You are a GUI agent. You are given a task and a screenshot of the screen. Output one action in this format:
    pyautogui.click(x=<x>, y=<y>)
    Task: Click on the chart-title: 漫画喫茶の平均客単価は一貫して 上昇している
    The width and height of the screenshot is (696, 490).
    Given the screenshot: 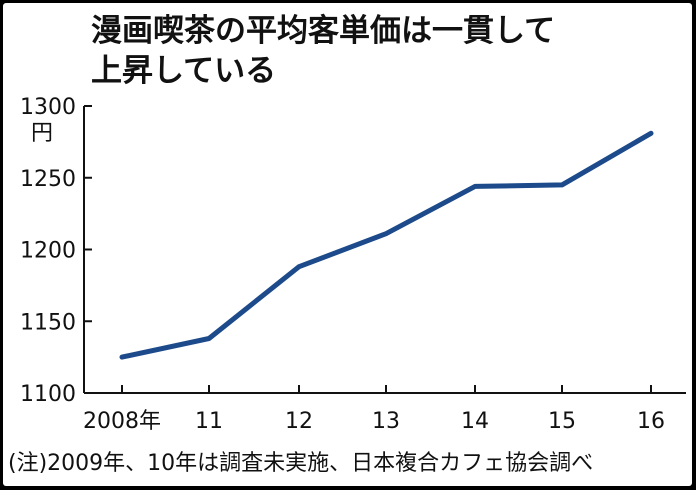 What is the action you would take?
    pyautogui.click(x=371, y=51)
    